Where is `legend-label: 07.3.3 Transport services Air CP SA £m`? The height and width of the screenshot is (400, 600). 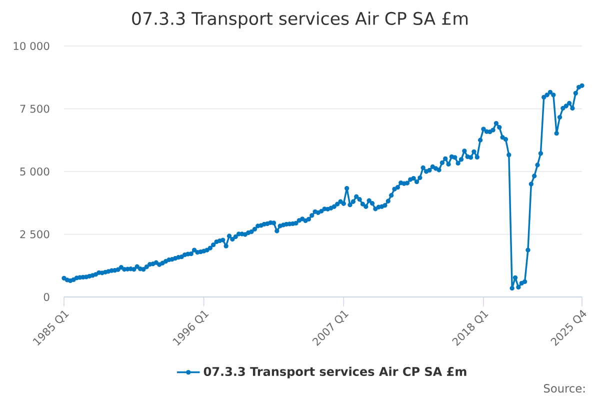 legend-label: 07.3.3 Transport services Air CP SA £m is located at coordinates (335, 372).